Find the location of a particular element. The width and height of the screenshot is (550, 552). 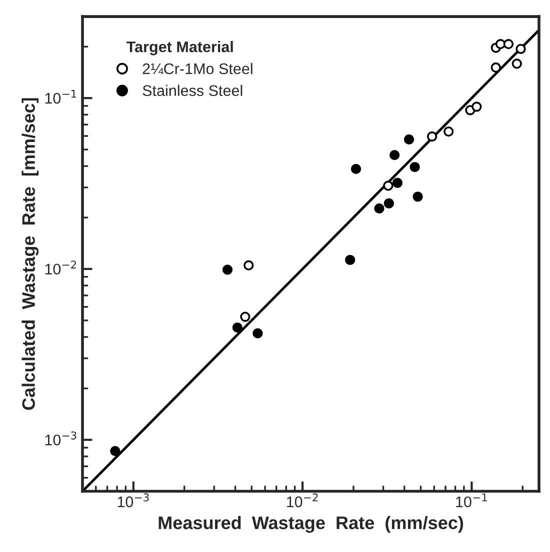

legend-title: Target Material is located at coordinates (179, 48).